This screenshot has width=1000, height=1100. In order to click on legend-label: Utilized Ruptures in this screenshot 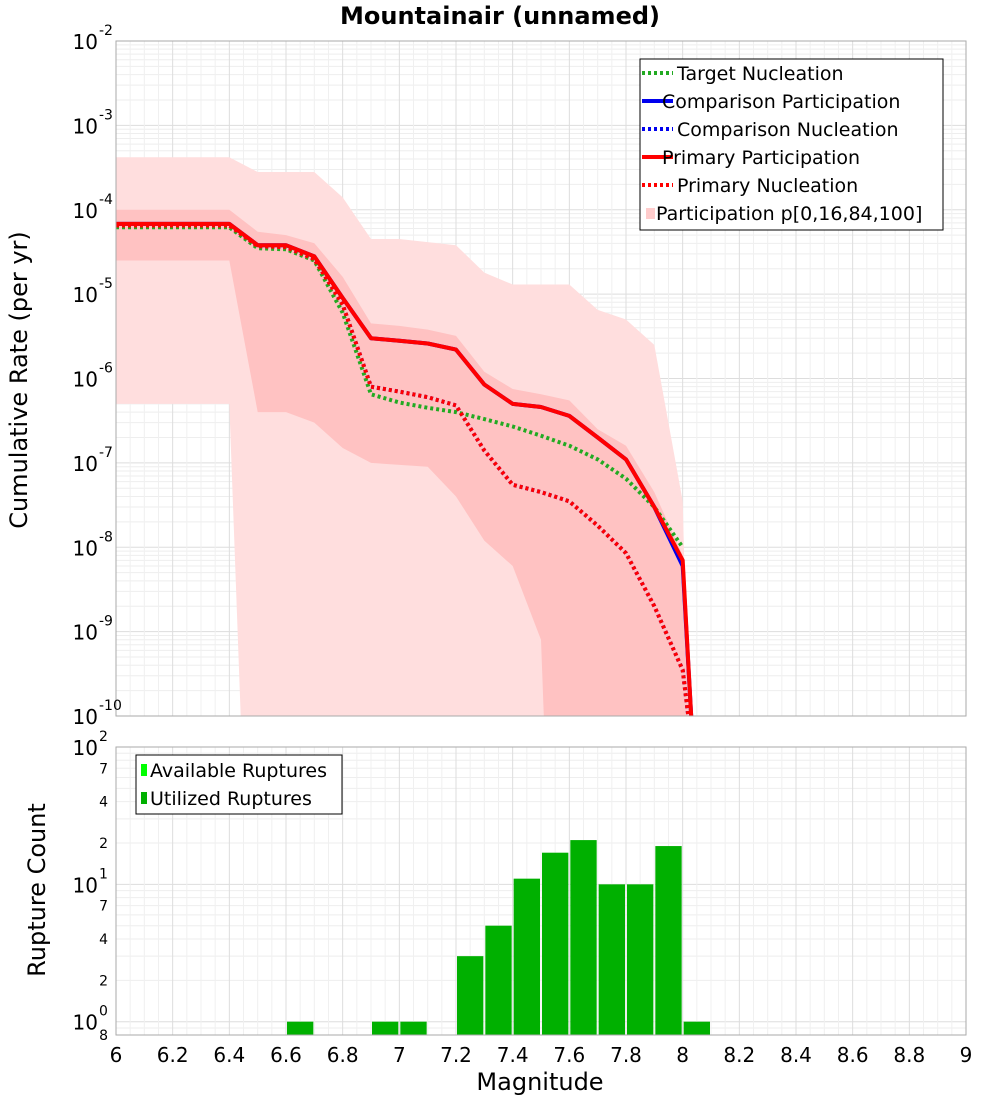, I will do `click(231, 799)`.